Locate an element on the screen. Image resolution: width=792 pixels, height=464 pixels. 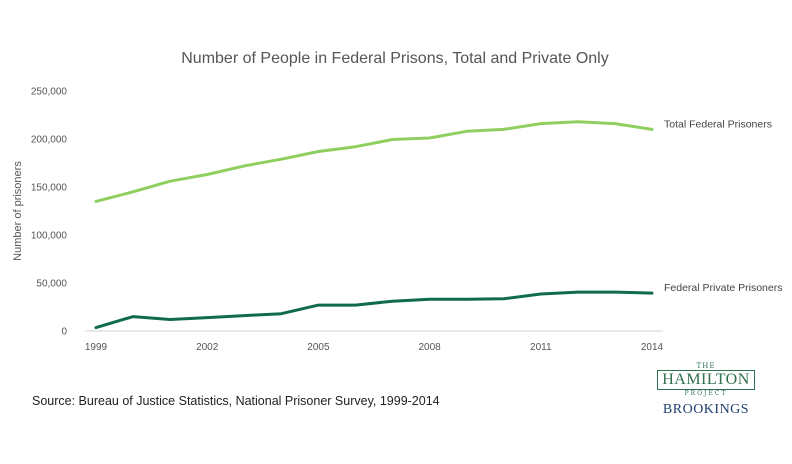
logo-hamilton-text: HAMILTON is located at coordinates (706, 380).